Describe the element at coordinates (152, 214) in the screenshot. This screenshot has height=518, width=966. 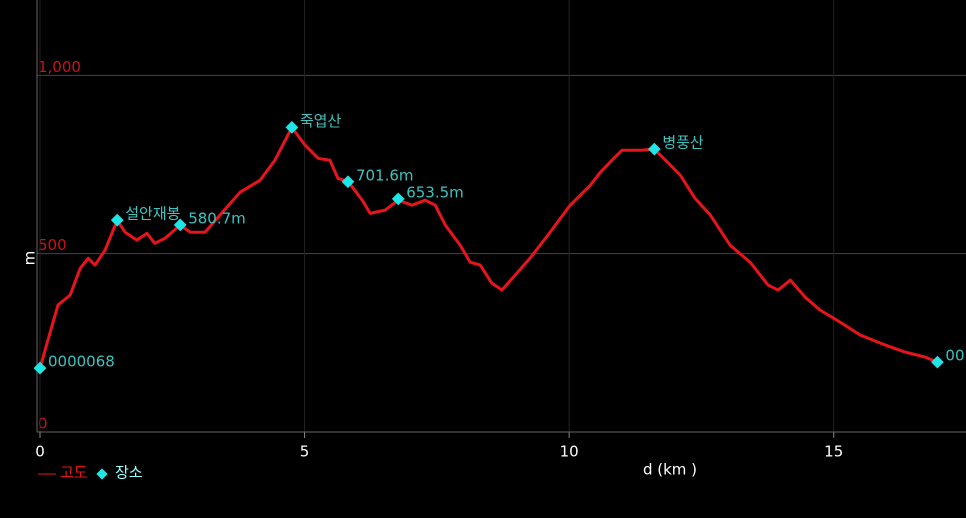
I see `place-label: 설안재봉` at that location.